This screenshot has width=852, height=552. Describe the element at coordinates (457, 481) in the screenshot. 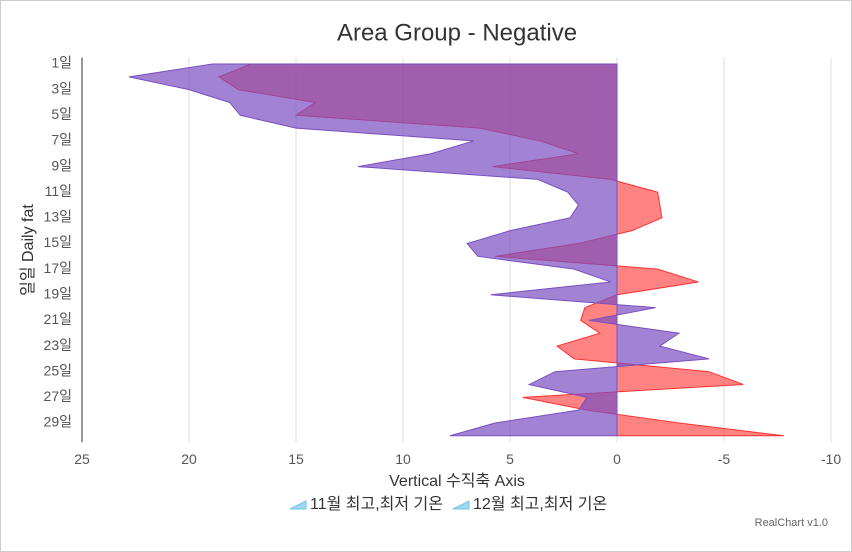

I see `x-axis-title: Vertical 수직축 Axis` at that location.